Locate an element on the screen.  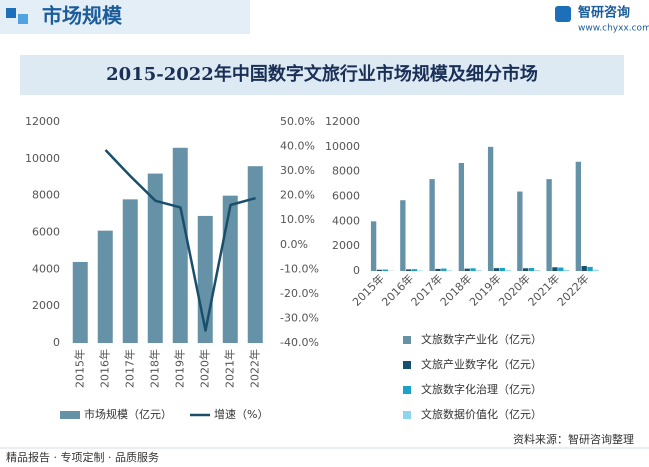
footer-slogan: 精品报告 · 专项定制 · 品质服务 is located at coordinates (82, 457).